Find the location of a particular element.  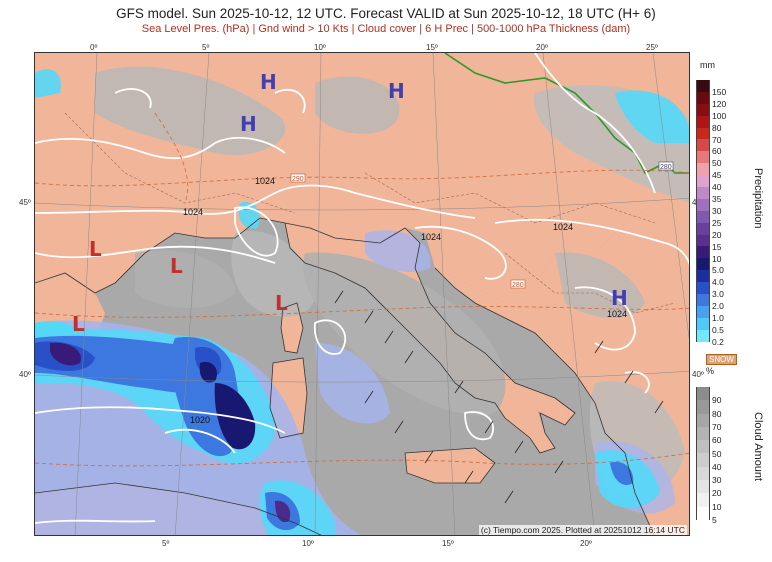

cloud-level-label: 40 is located at coordinates (717, 466).